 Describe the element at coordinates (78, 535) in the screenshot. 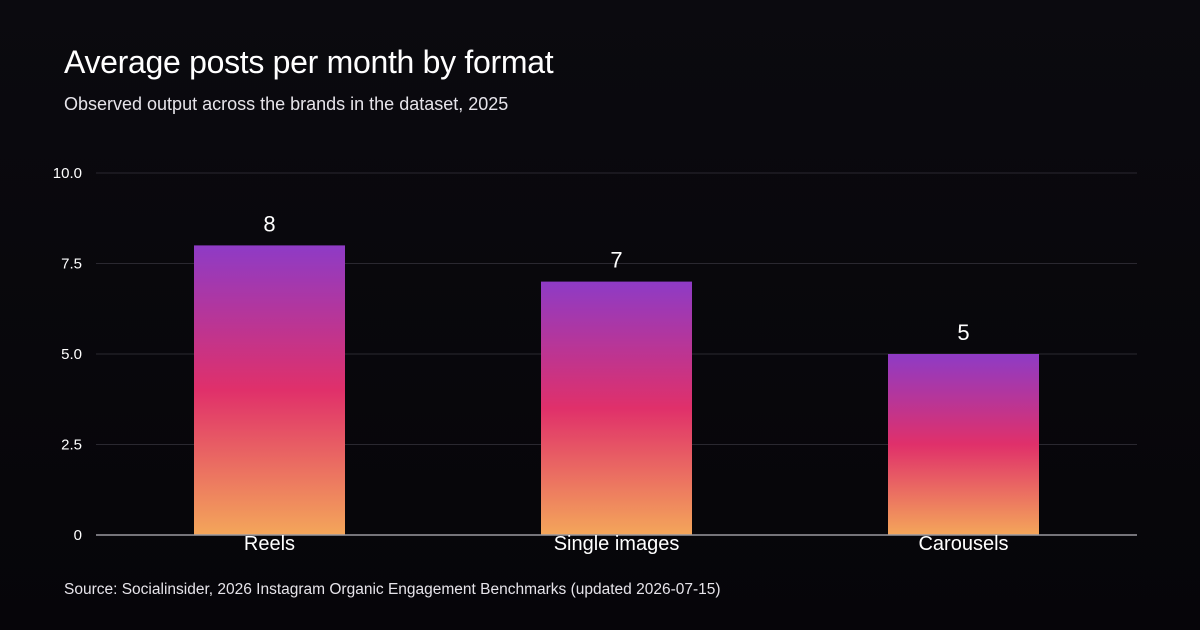

I see `y-tick-label: 0` at that location.